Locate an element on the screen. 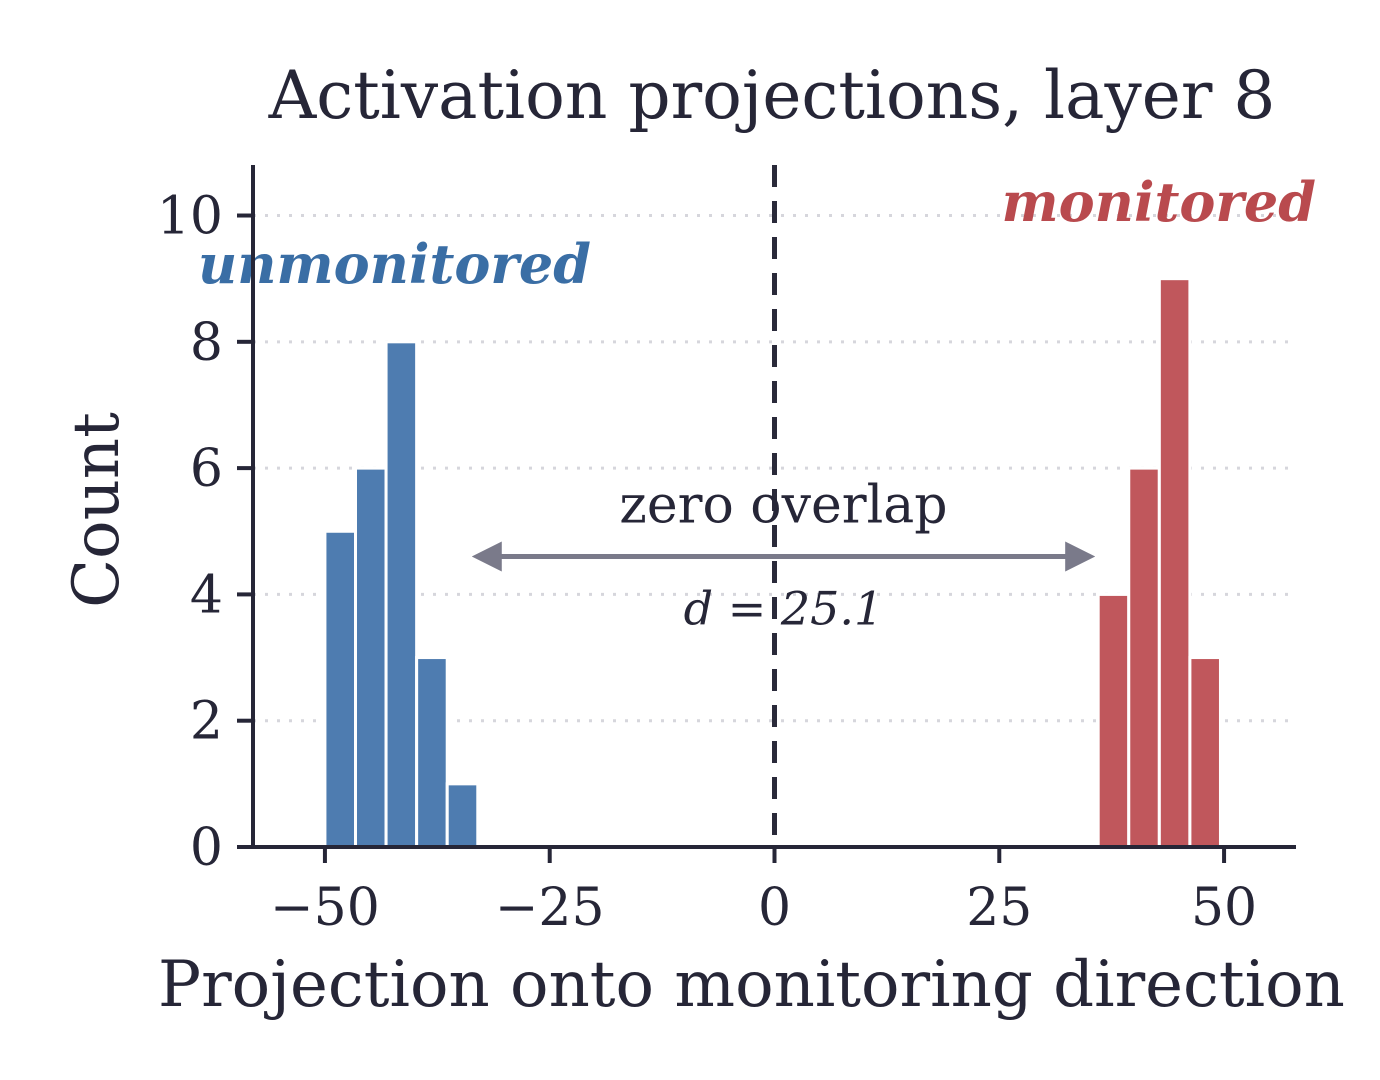 This screenshot has width=1380, height=1080. y-tick-label: 4 is located at coordinates (206, 595).